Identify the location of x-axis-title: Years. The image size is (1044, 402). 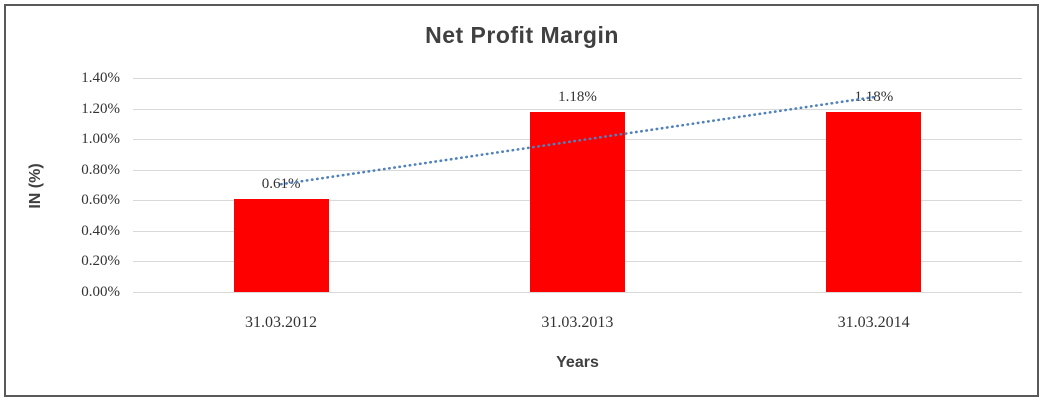
(577, 362).